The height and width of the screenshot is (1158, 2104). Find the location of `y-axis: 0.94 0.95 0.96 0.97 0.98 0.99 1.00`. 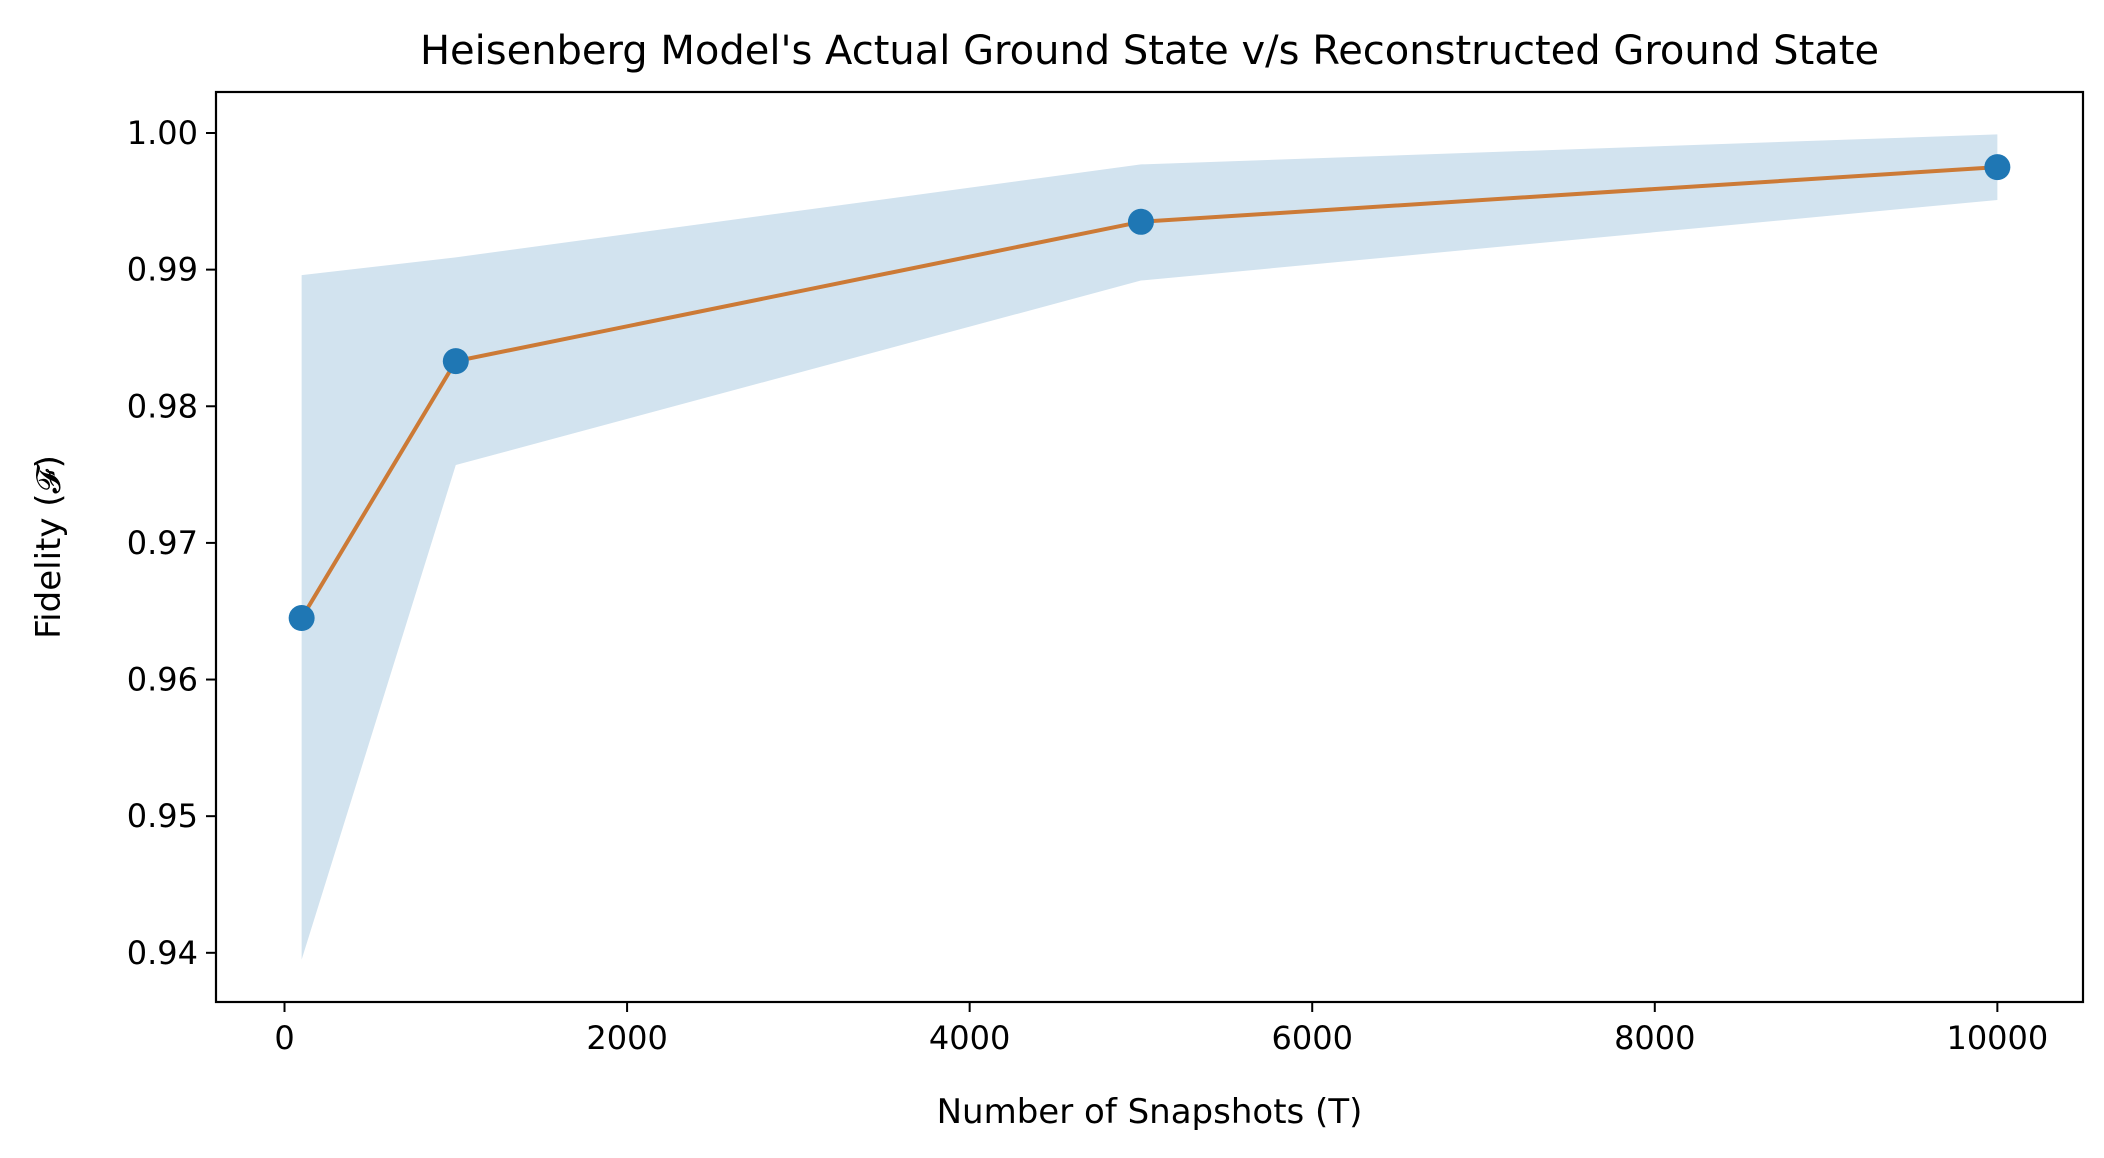

y-axis: 0.94 0.95 0.96 0.97 0.98 0.99 1.00 is located at coordinates (171, 543).